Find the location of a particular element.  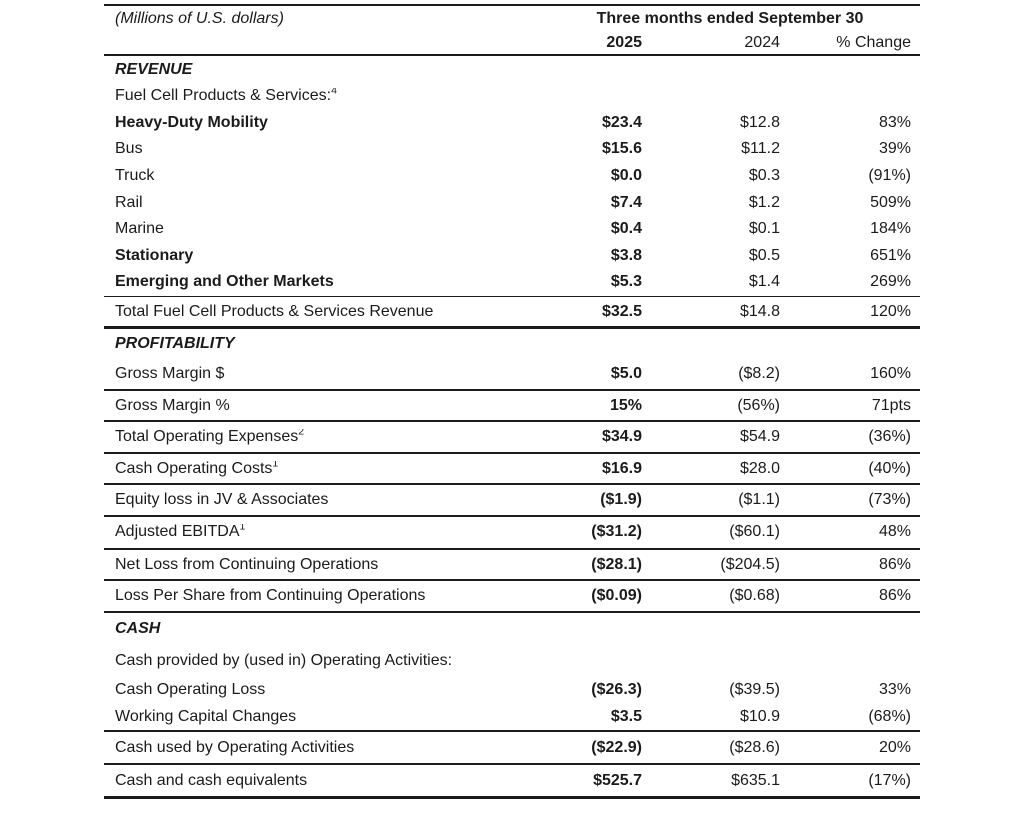

cell-value-2024: $0.3 is located at coordinates (764, 176).